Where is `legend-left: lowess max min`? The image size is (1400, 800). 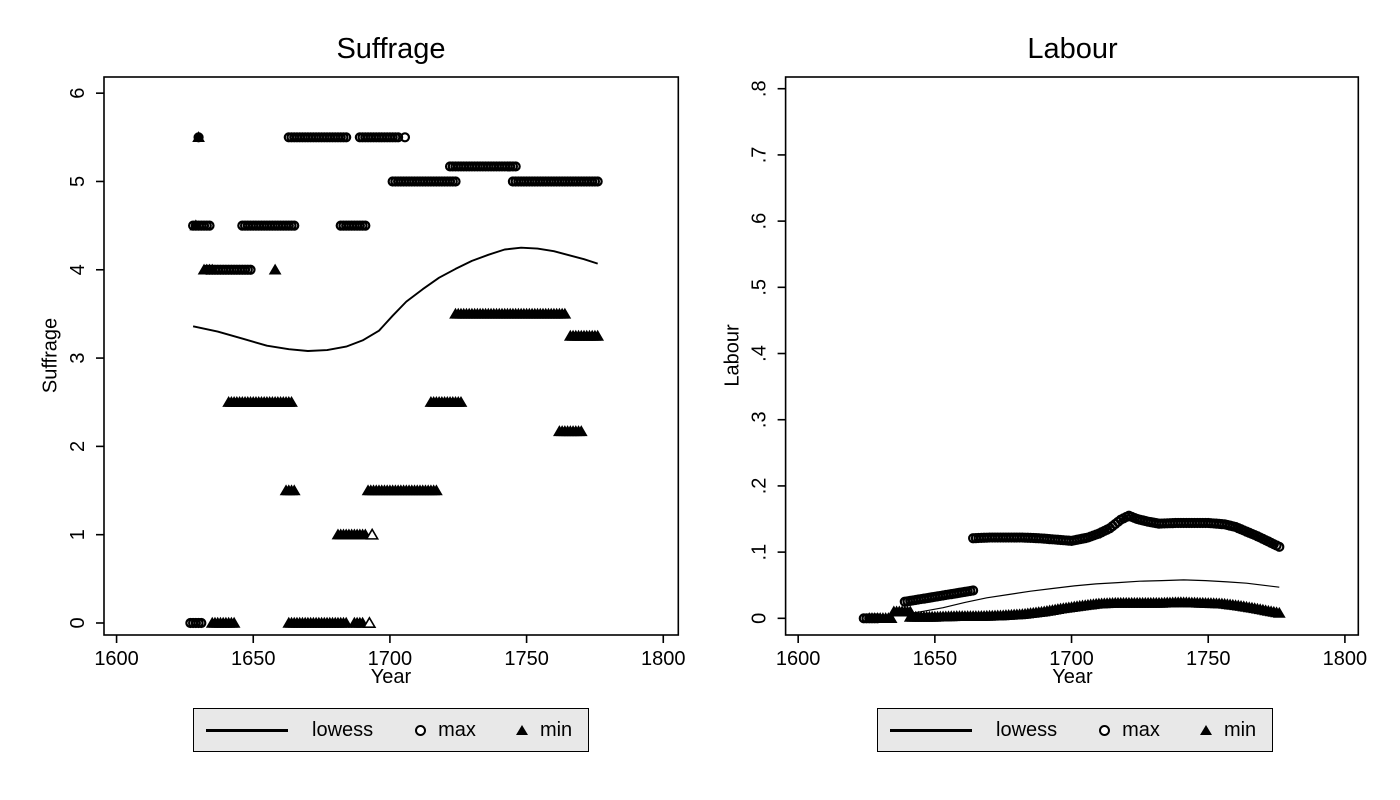
legend-left: lowess max min is located at coordinates (391, 730).